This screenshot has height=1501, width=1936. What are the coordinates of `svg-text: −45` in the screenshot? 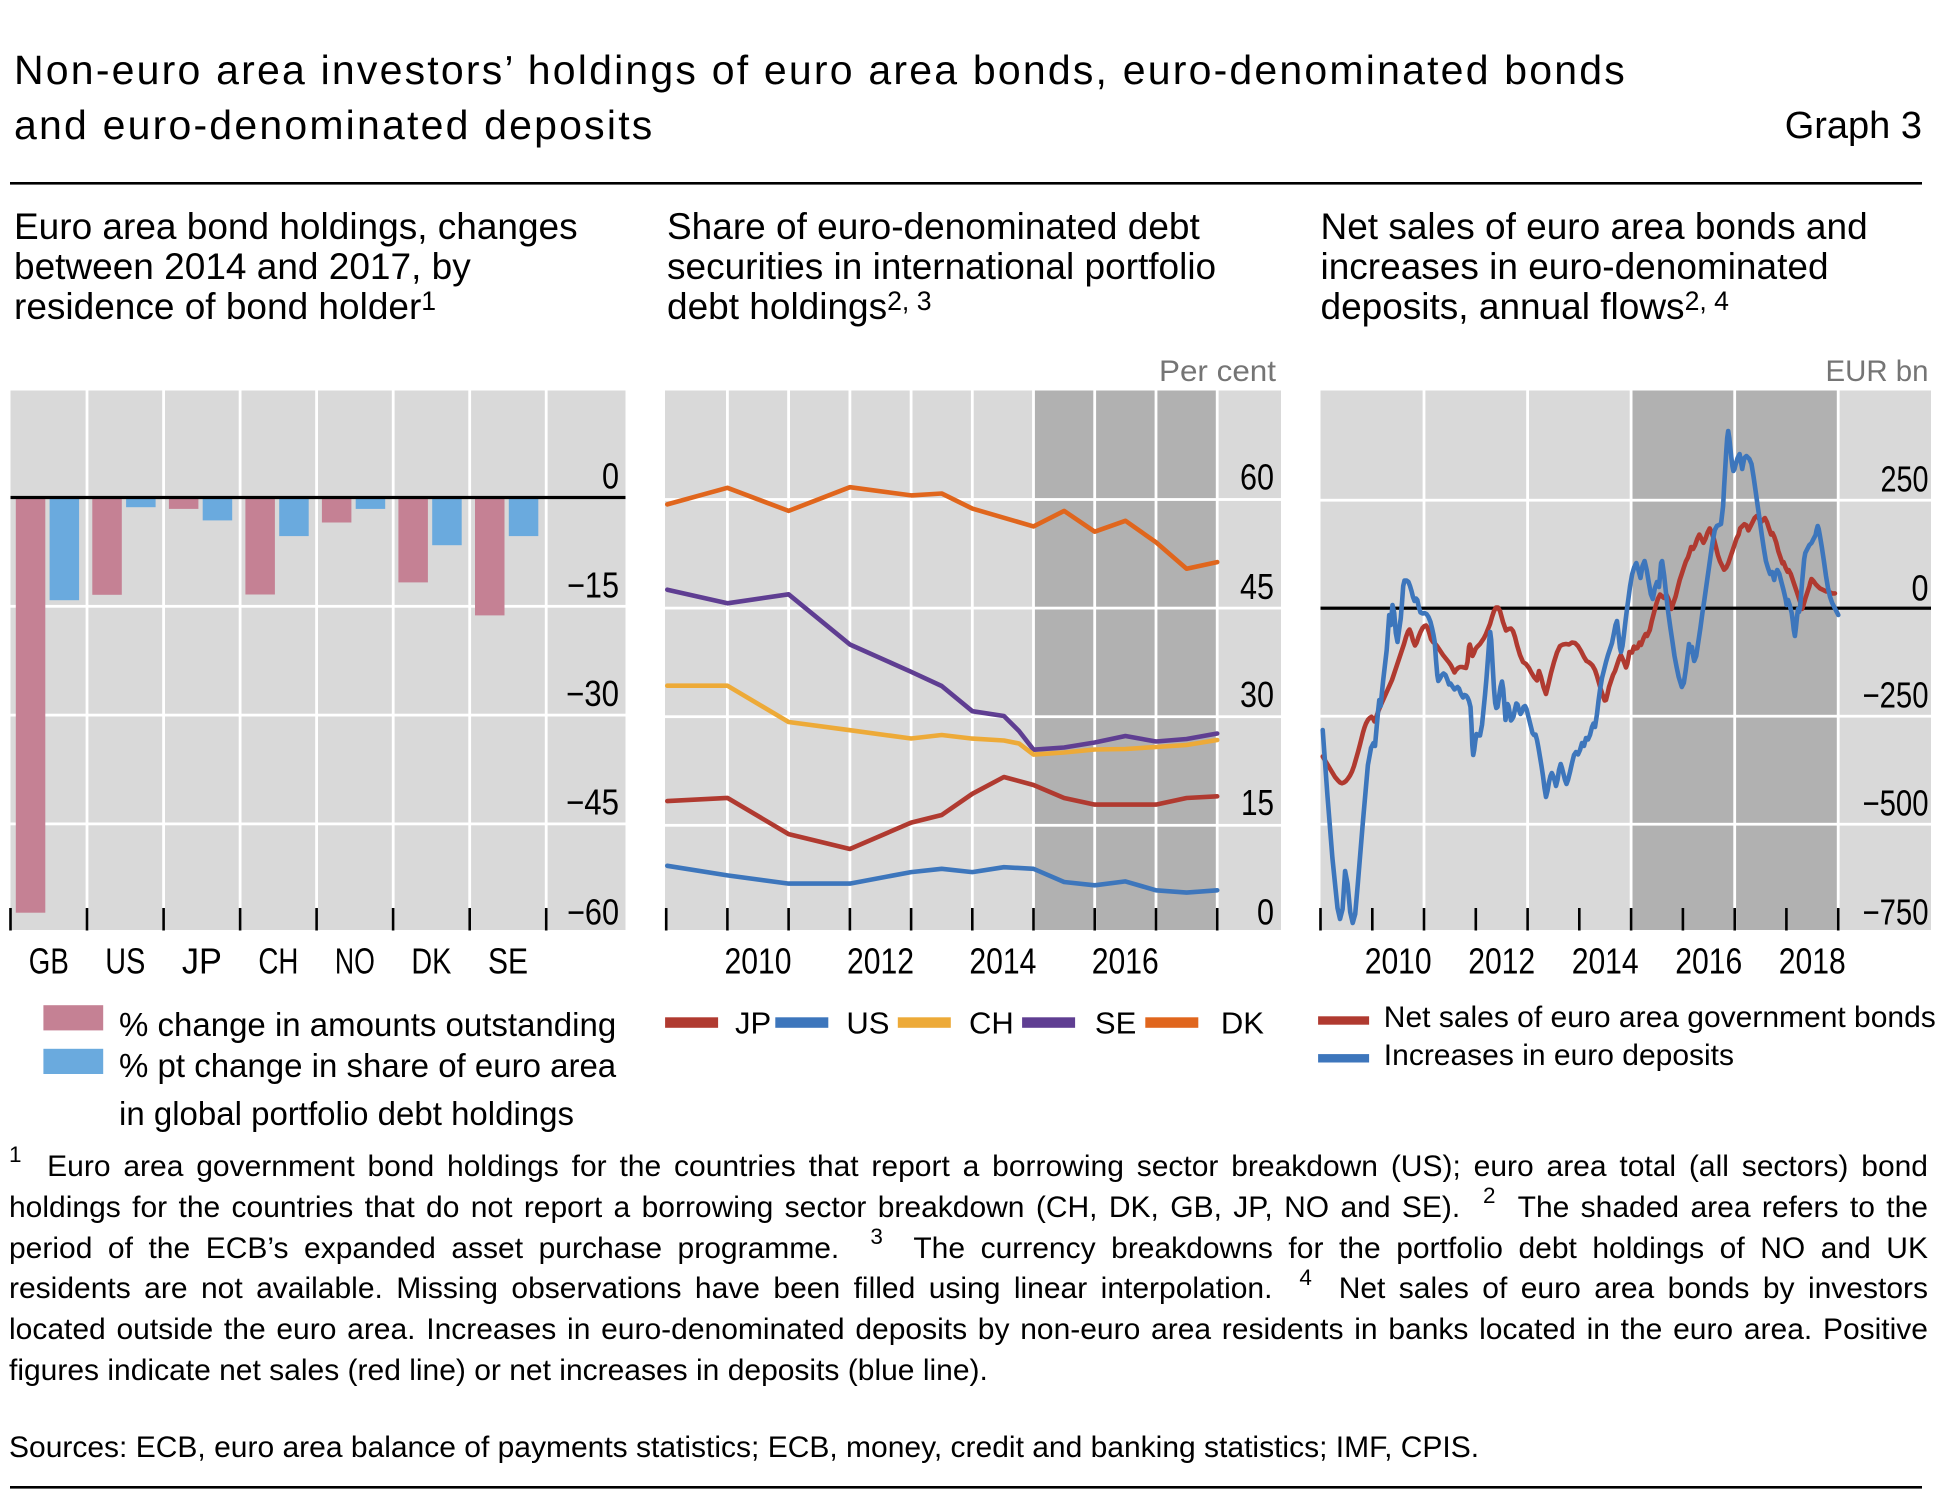 It's located at (592, 802).